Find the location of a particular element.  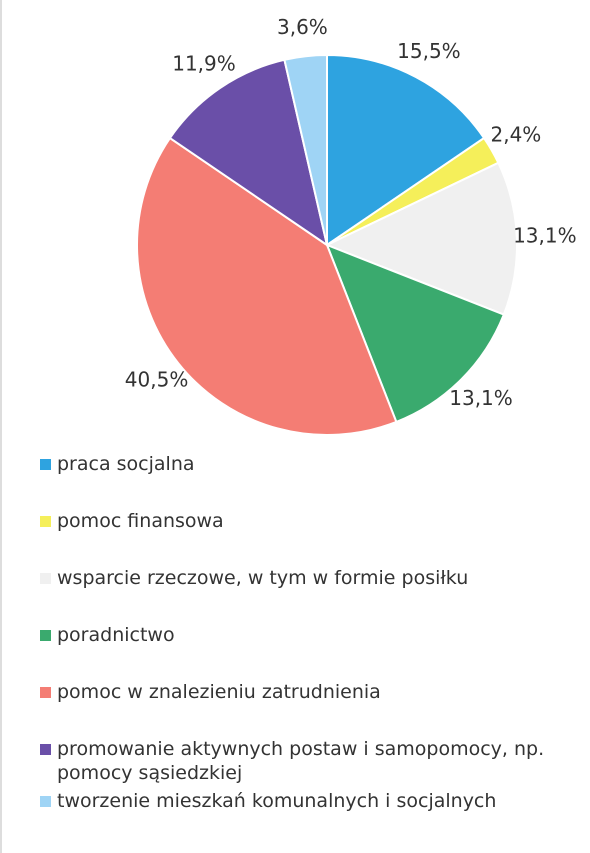

legend-label: pomoc finansowa is located at coordinates (140, 521).